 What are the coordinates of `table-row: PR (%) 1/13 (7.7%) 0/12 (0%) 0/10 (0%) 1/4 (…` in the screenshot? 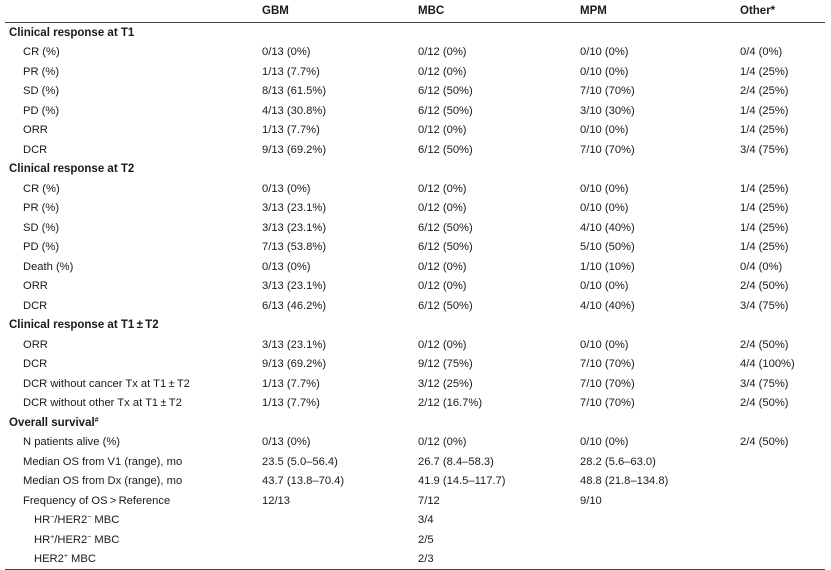 It's located at (415, 72).